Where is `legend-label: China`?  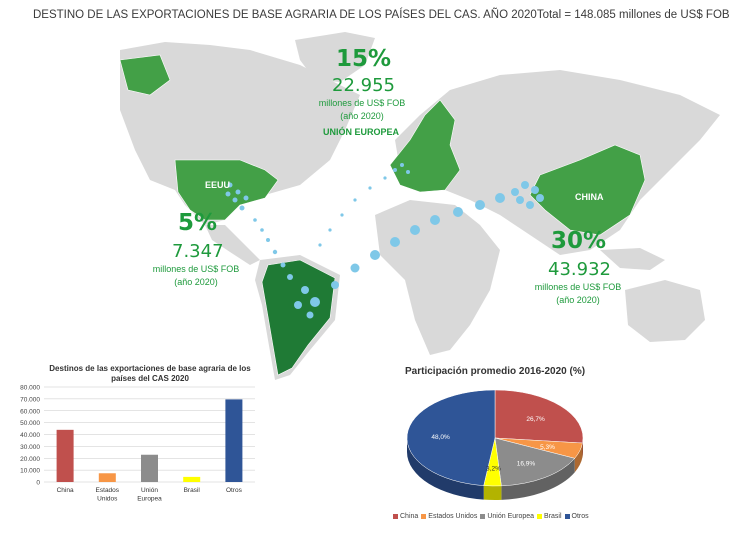 legend-label: China is located at coordinates (409, 516).